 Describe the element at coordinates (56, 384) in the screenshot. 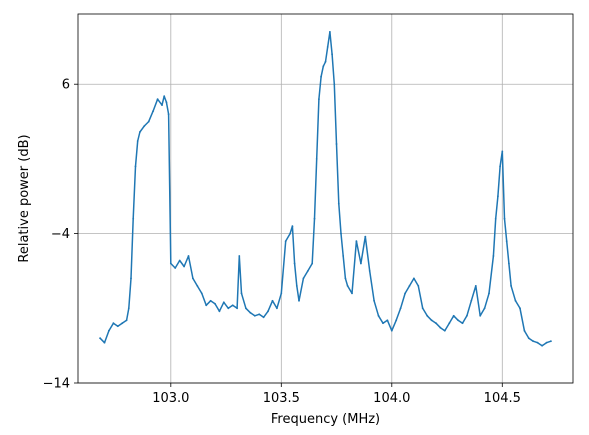

I see `y-tick-label: −14` at that location.